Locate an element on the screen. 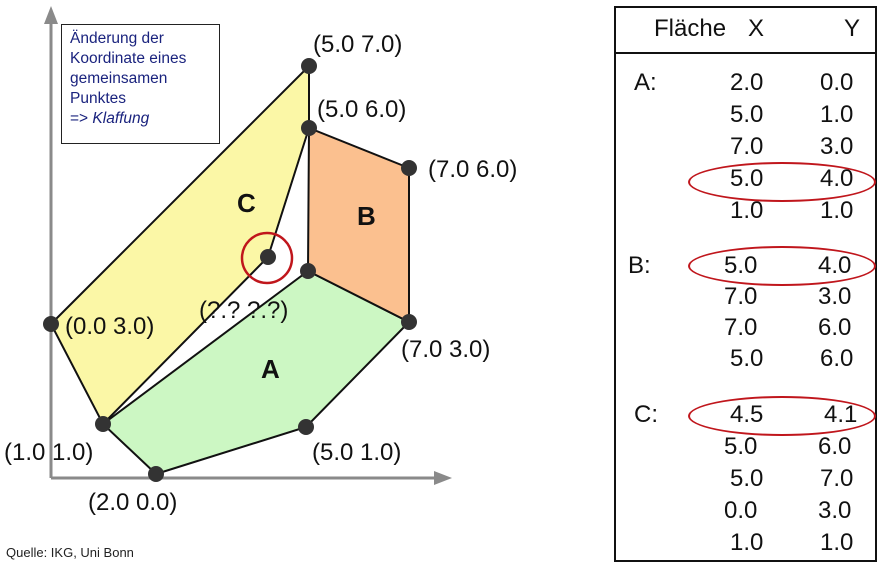 The width and height of the screenshot is (887, 574). source-credit: Quelle: IKG, Uni Bonn is located at coordinates (70, 552).